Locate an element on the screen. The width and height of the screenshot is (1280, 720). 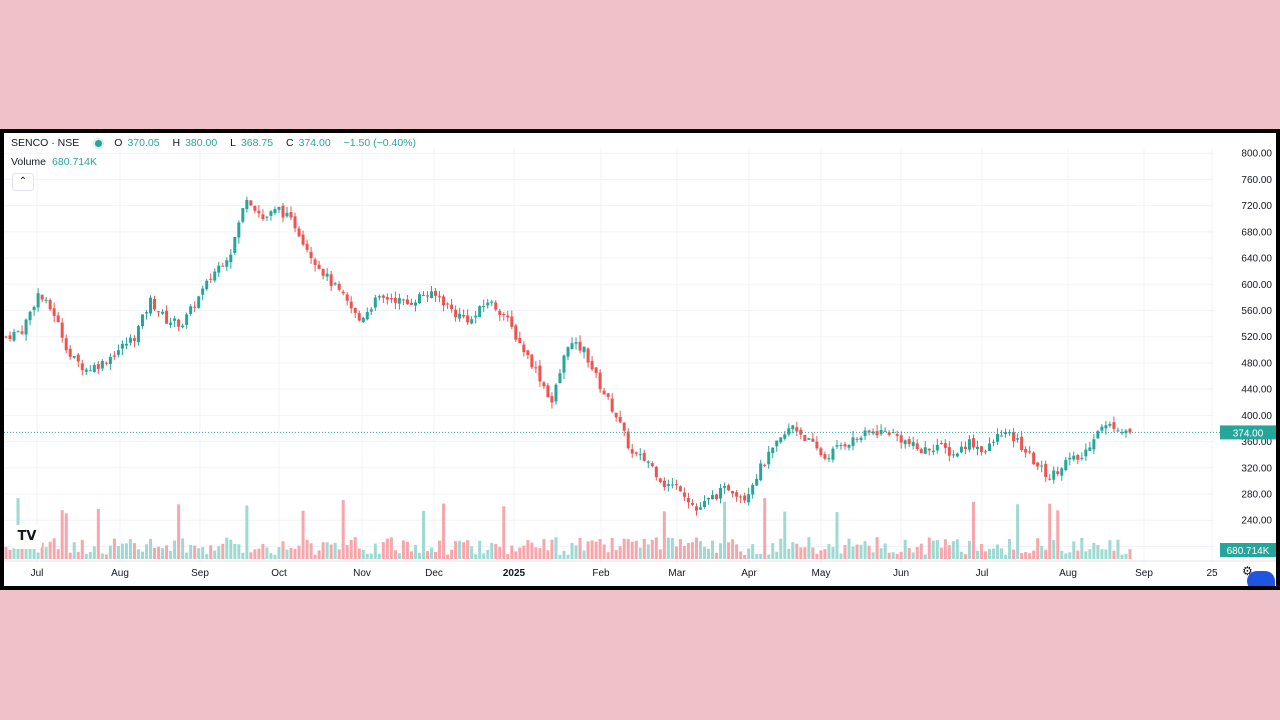
y-tick-label: 520.00 is located at coordinates (1256, 337).